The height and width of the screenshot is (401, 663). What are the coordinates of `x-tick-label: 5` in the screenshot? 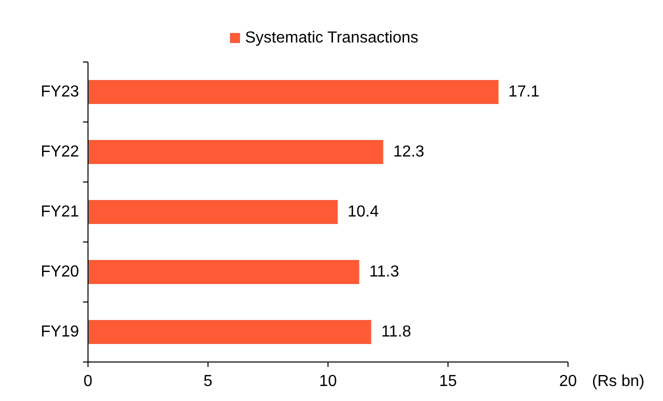 It's located at (208, 381).